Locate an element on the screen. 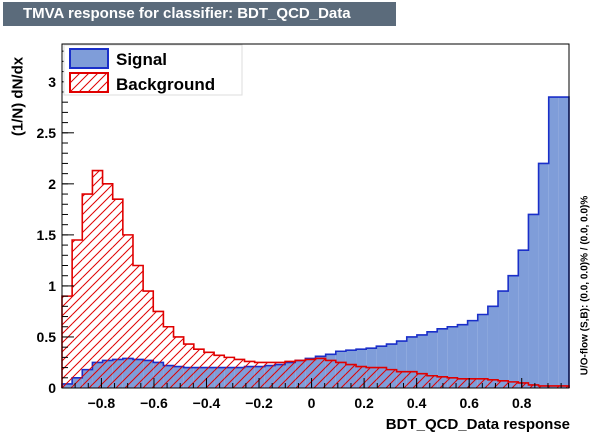 This screenshot has height=443, width=598. y-tick-label: 2.5 is located at coordinates (47, 133).